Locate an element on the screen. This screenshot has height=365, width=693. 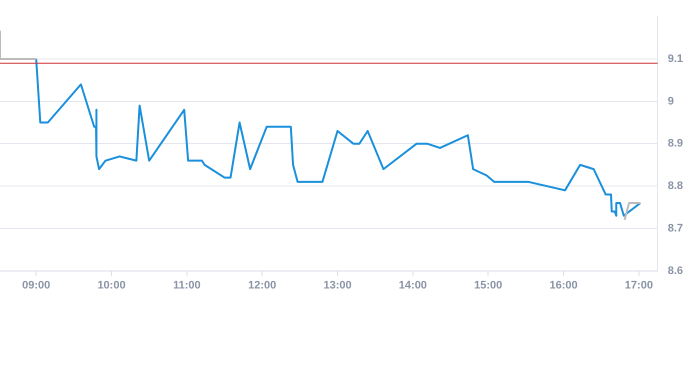
y-tick-label: 8.6 is located at coordinates (676, 270).